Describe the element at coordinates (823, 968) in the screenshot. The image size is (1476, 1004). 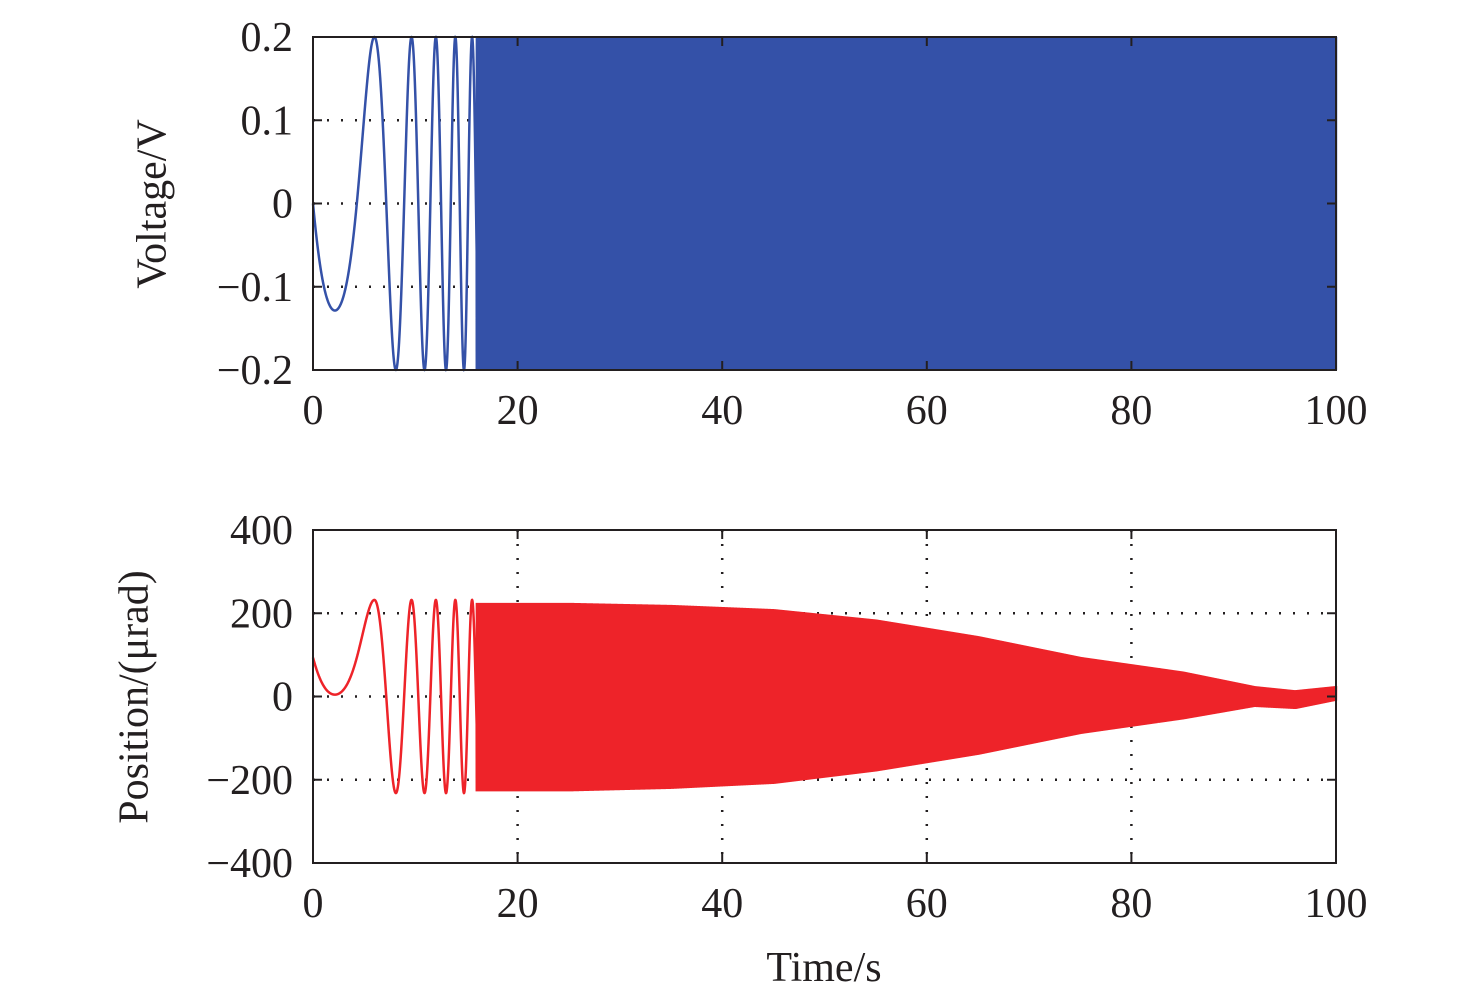
I see `time-x-axis-label: Time/s` at that location.